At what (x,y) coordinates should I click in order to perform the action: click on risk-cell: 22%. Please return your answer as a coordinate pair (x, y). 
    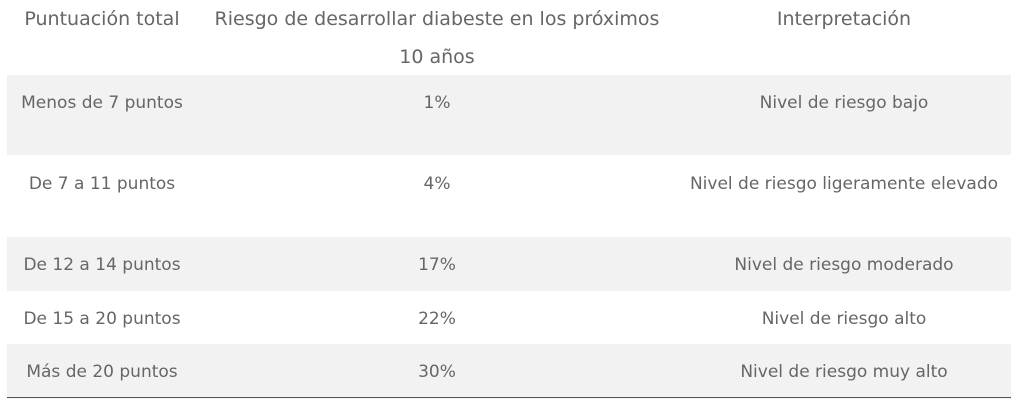
    Looking at the image, I should click on (437, 319).